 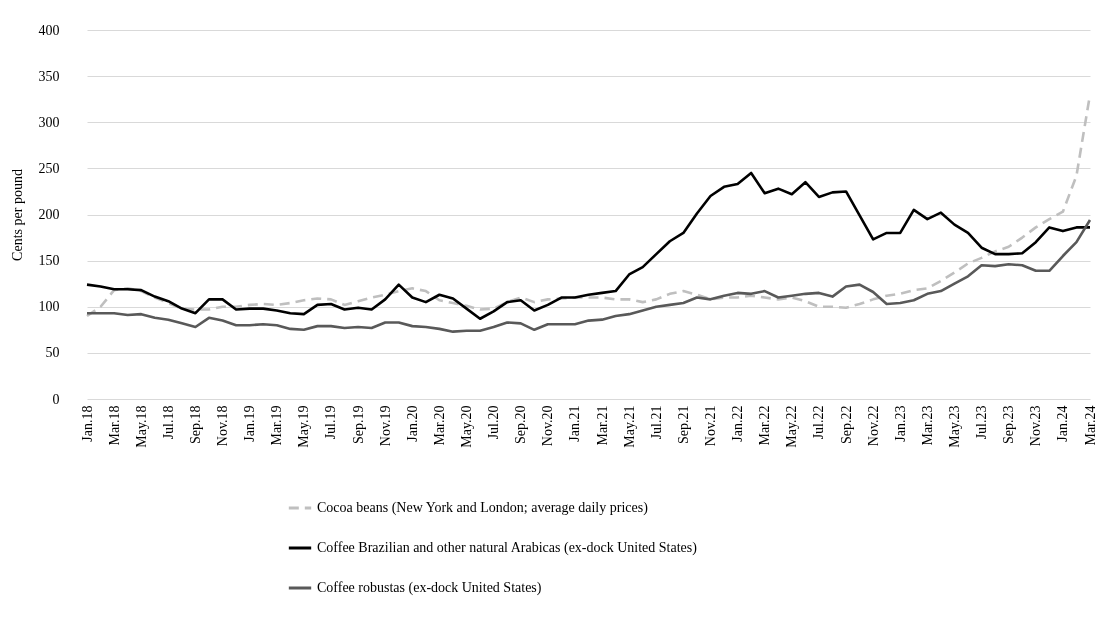 What do you see at coordinates (683, 424) in the screenshot?
I see `x-tick-label: Sep.21` at bounding box center [683, 424].